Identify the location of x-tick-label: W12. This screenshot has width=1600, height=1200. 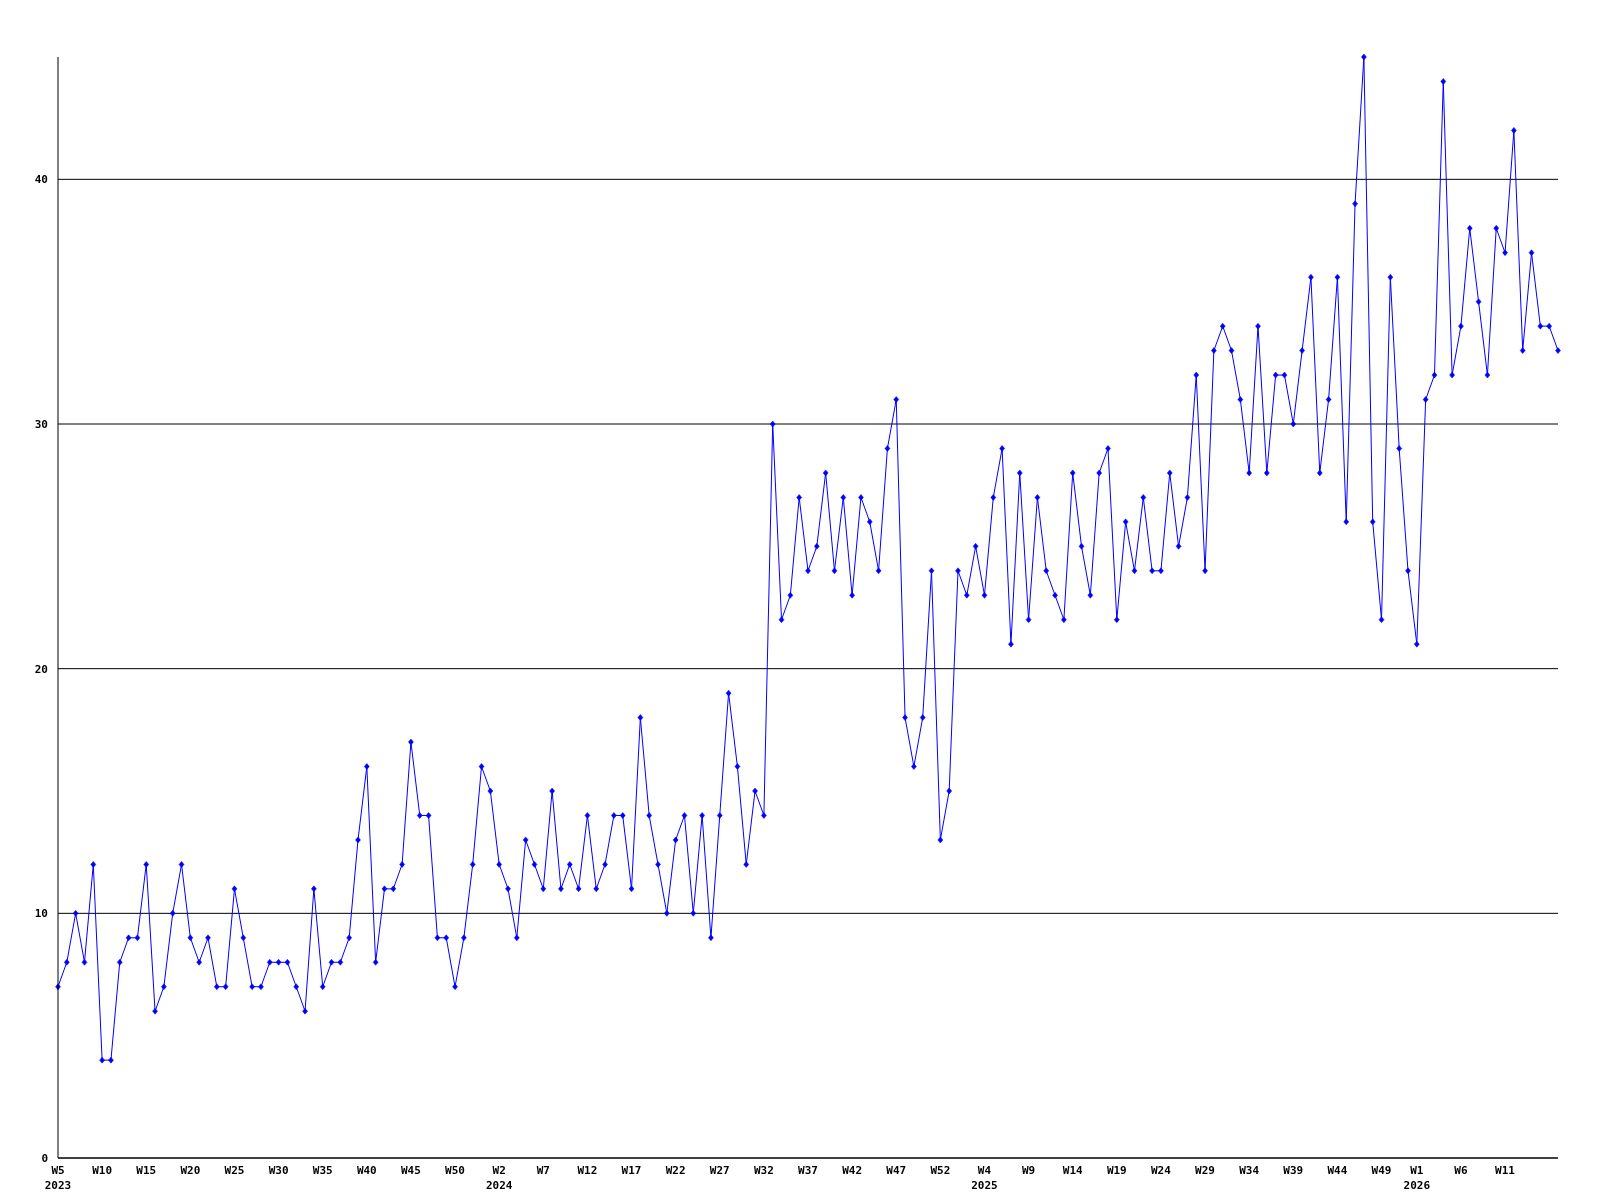
(587, 1170).